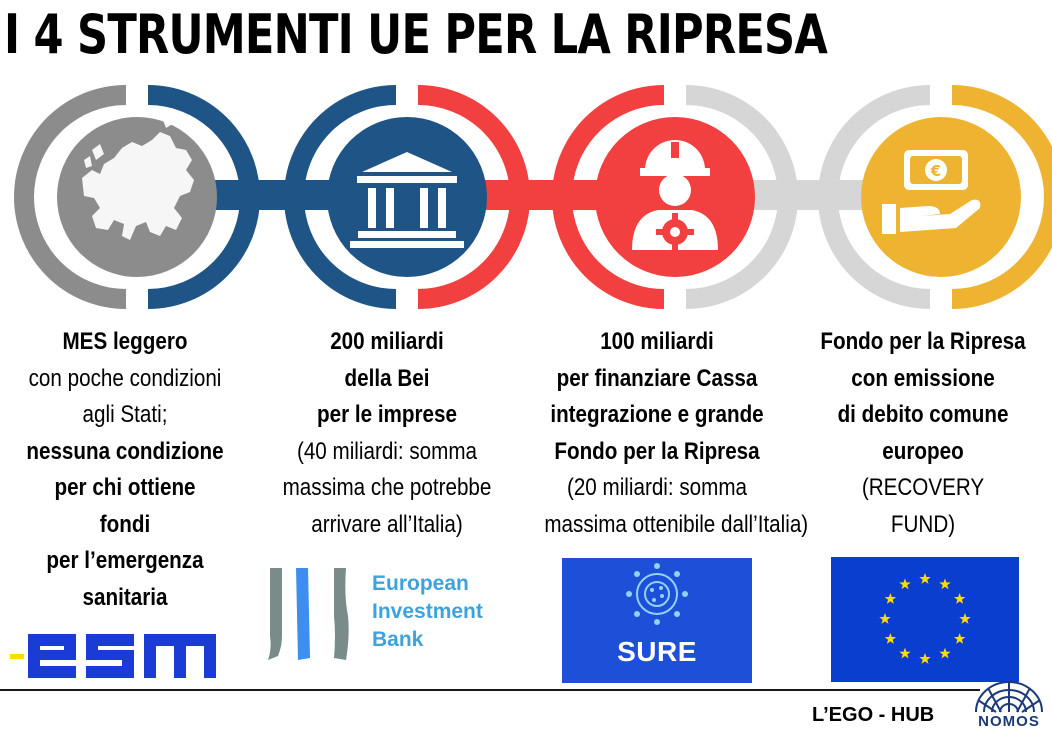 The image size is (1052, 733). I want to click on footer-rule, so click(490, 690).